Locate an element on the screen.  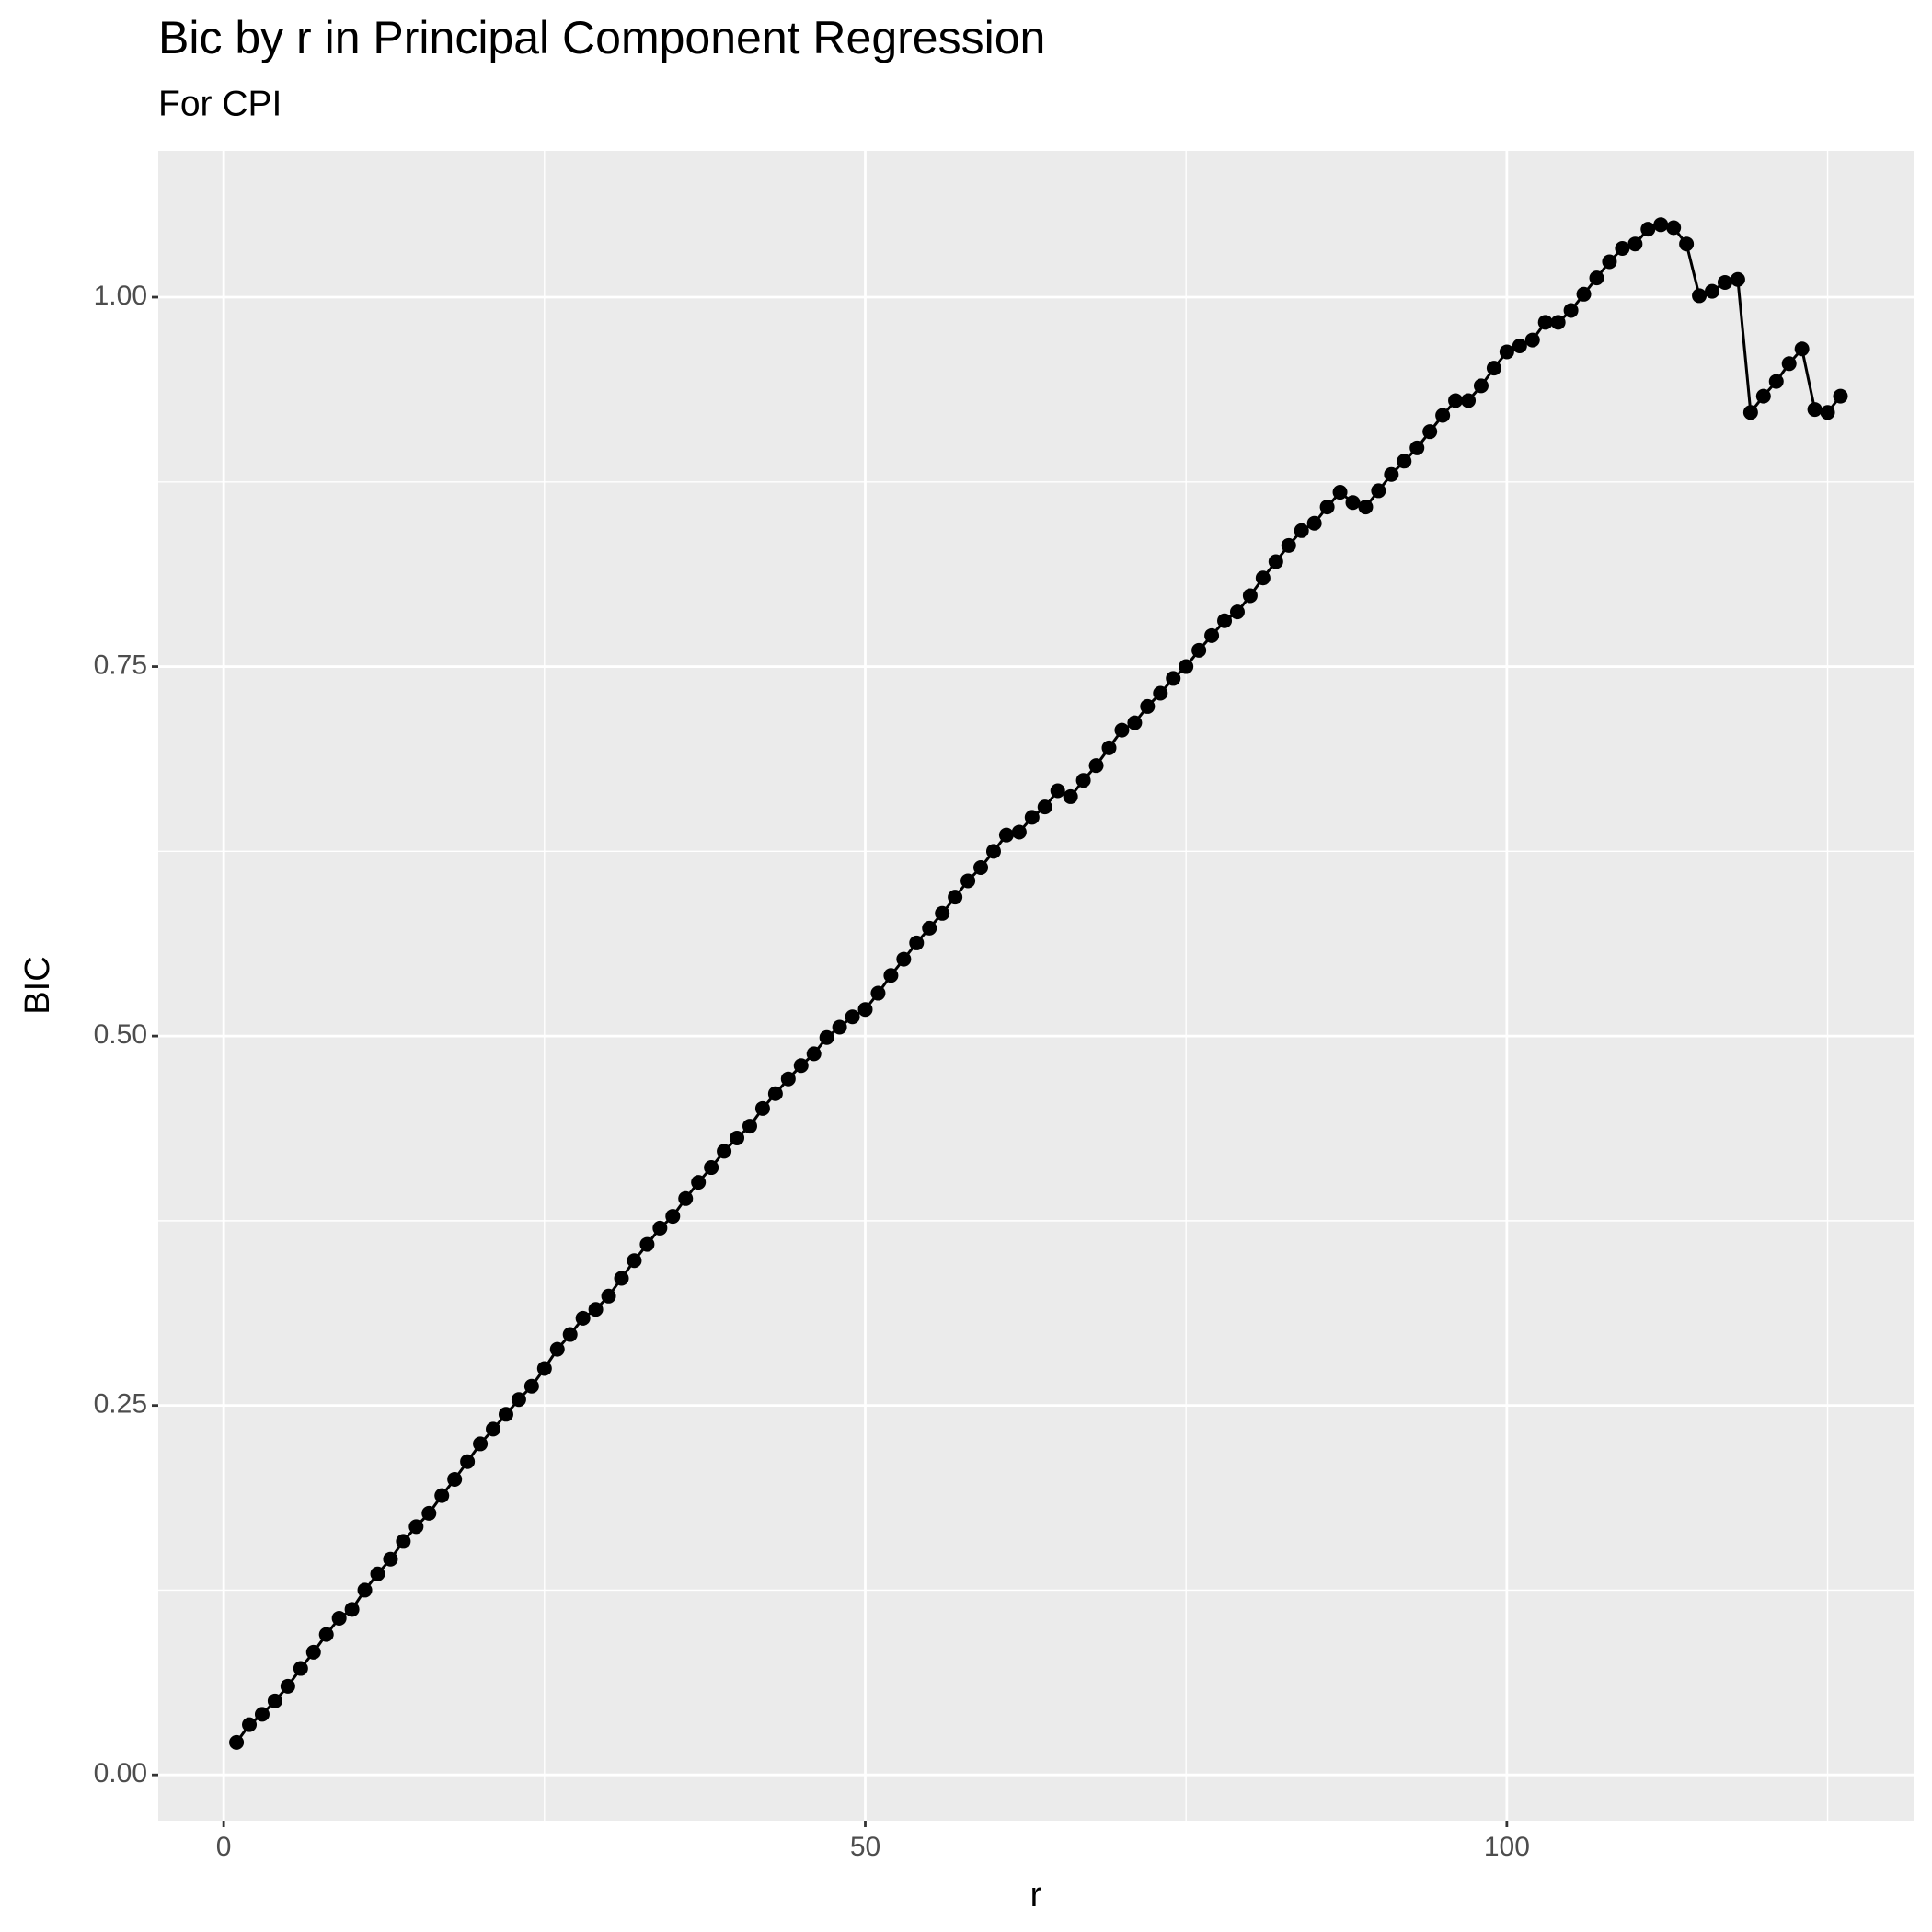
y-tick-label: 1.00 is located at coordinates (120, 296).